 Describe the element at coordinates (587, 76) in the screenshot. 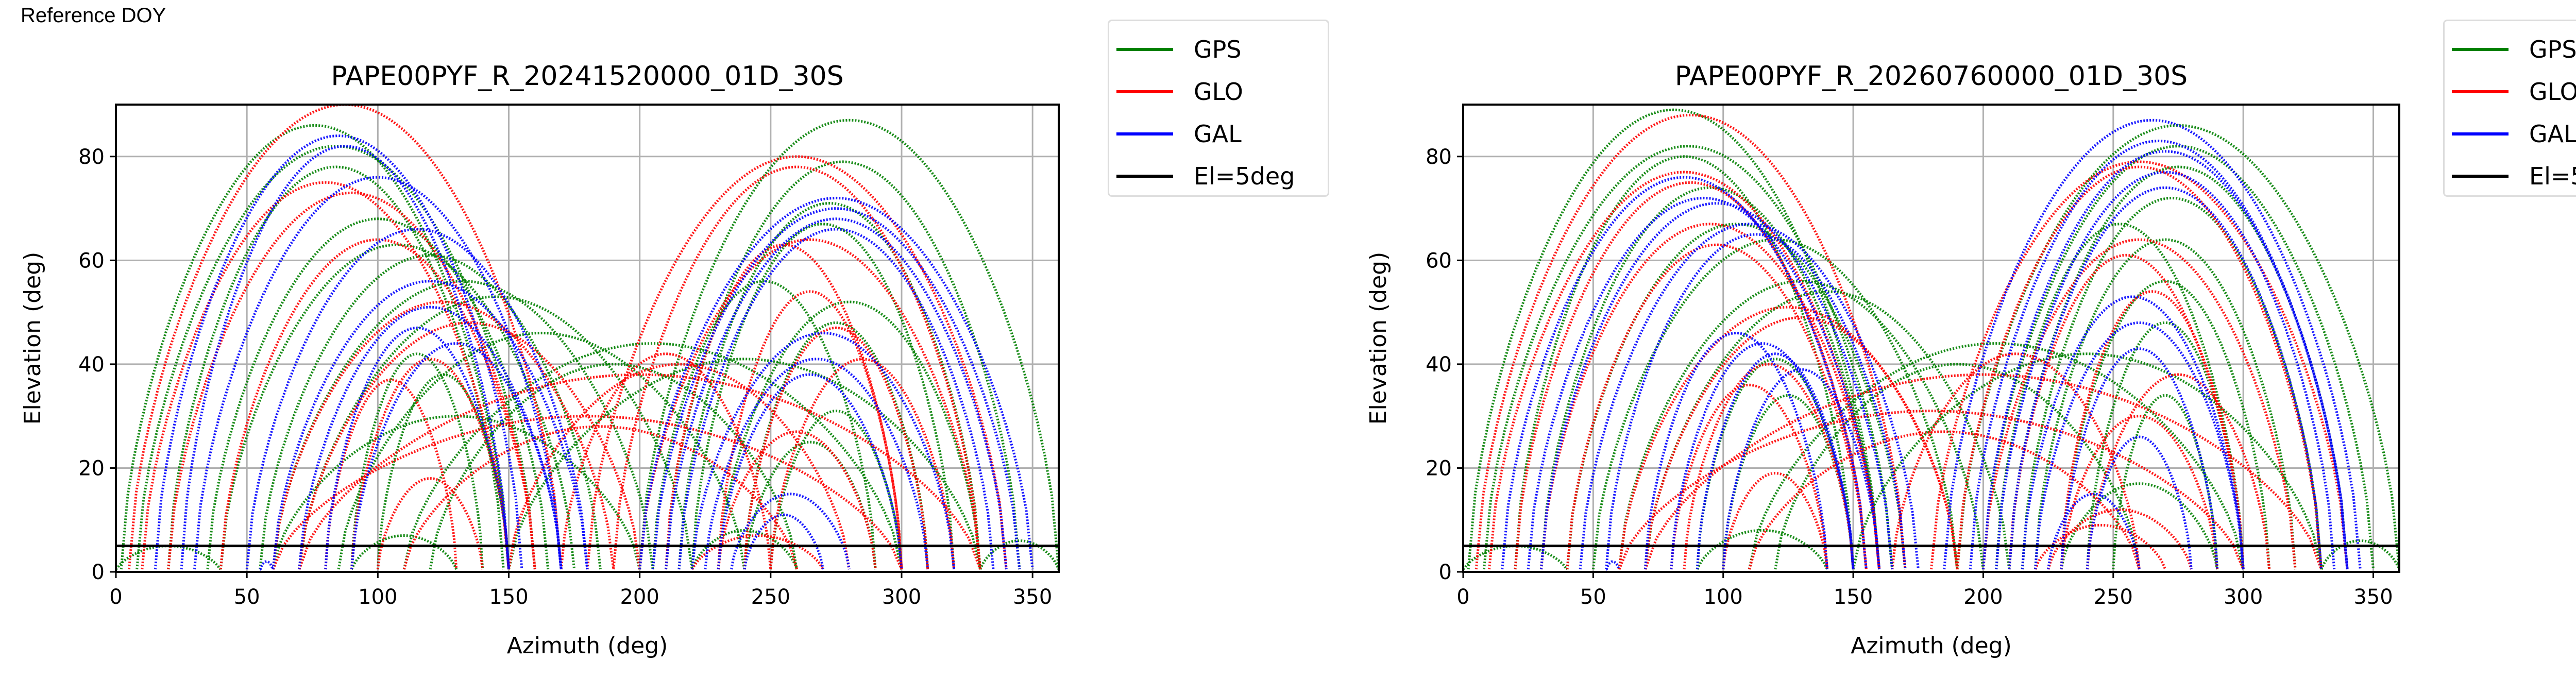

I see `chart-title: PAPE00PYF_R_20241520000_01D_30S` at that location.